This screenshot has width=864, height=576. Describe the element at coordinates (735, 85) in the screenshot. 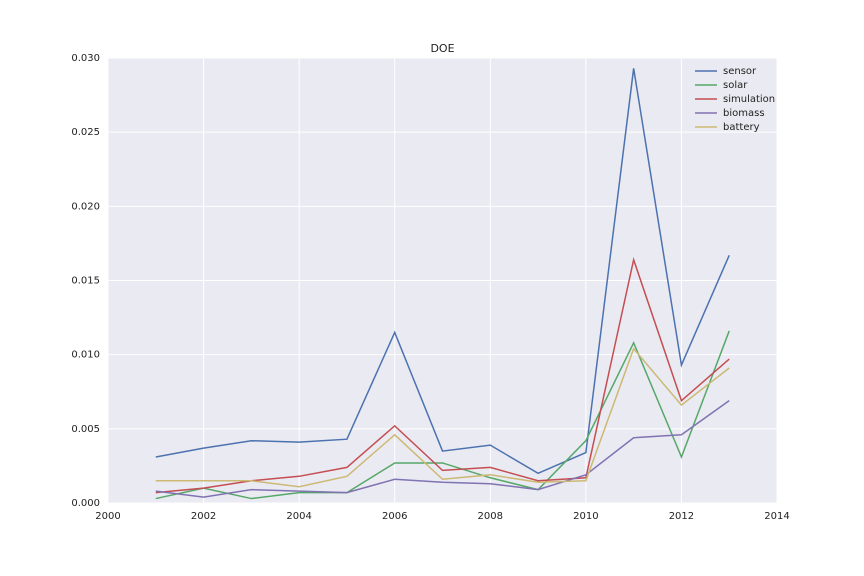

I see `legend-label: solar` at that location.